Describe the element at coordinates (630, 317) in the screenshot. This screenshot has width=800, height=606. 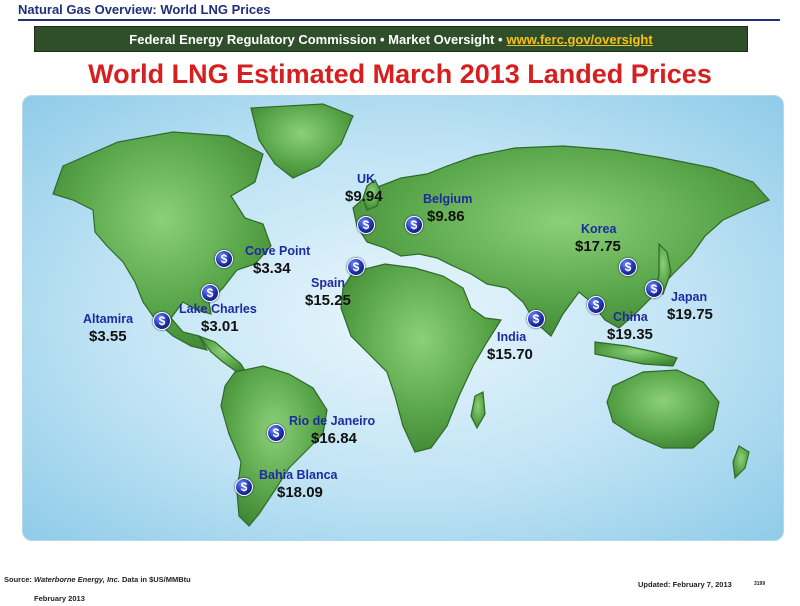
I see `location-label-china: China` at that location.